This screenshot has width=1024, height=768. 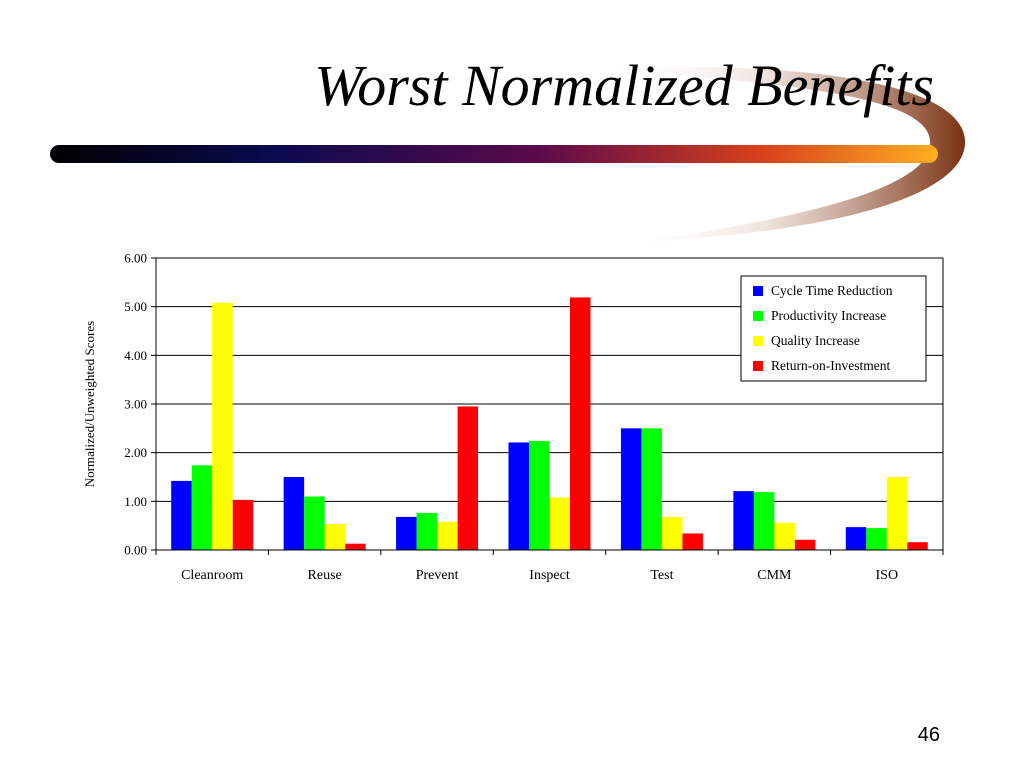 What do you see at coordinates (828, 315) in the screenshot?
I see `legend-label-productivity: Productivity Increase` at bounding box center [828, 315].